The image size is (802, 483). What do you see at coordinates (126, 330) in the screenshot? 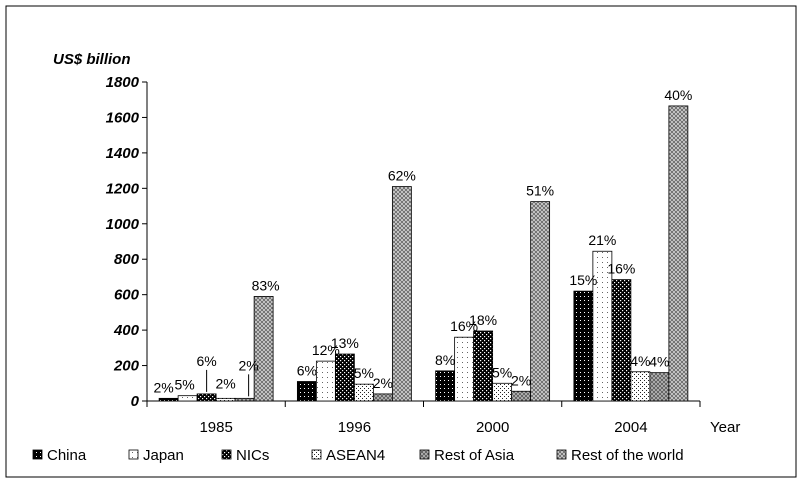
I see `y-tick-label: 400` at bounding box center [126, 330].